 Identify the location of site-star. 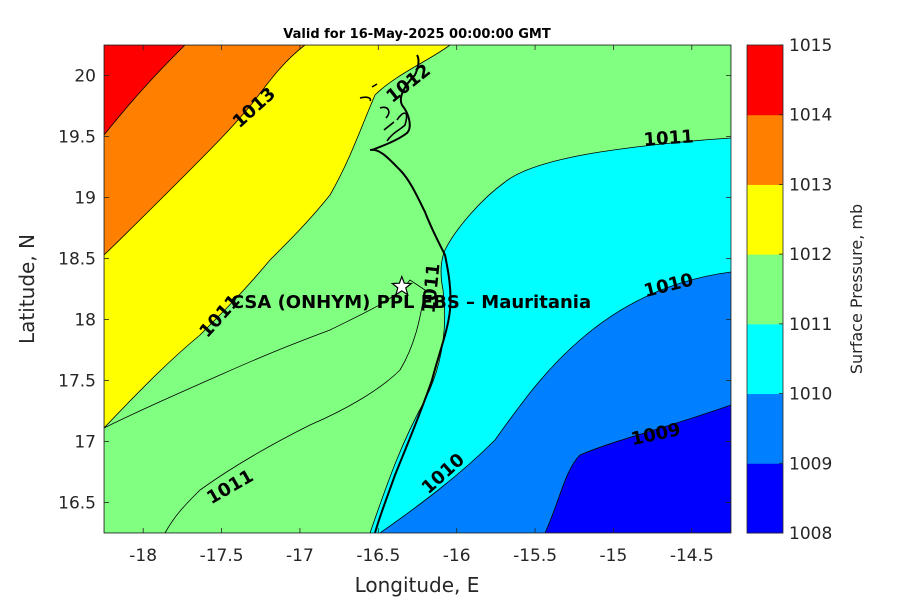
(401, 285).